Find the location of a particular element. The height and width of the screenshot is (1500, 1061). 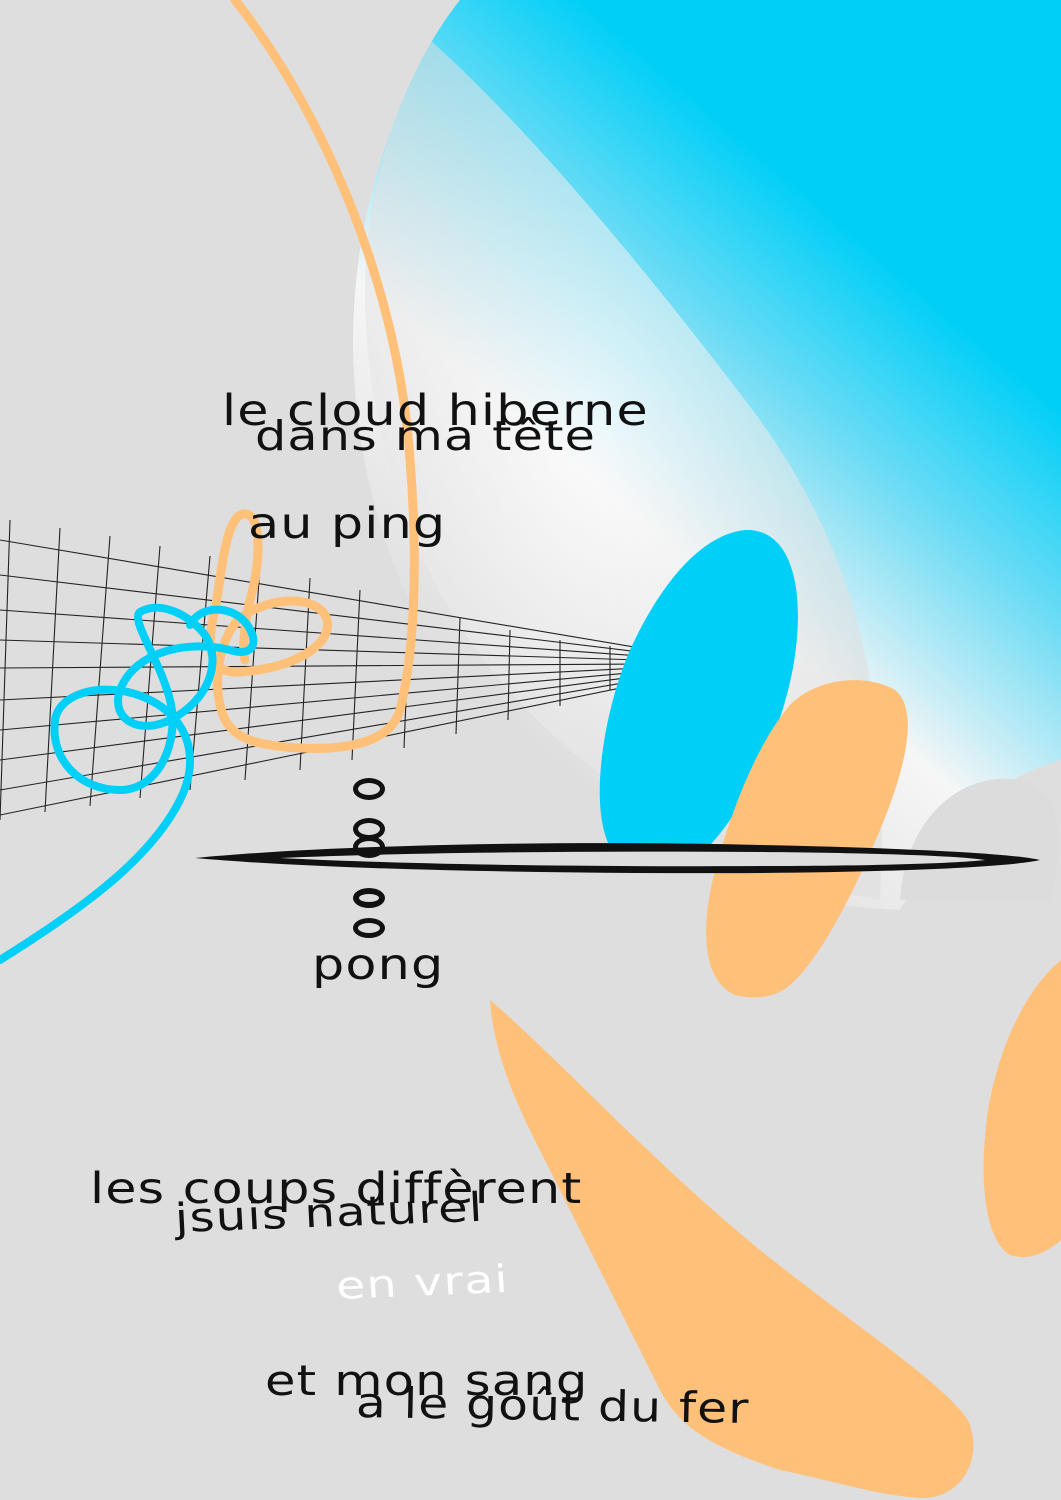

grey-bump-shape is located at coordinates (979, 839).